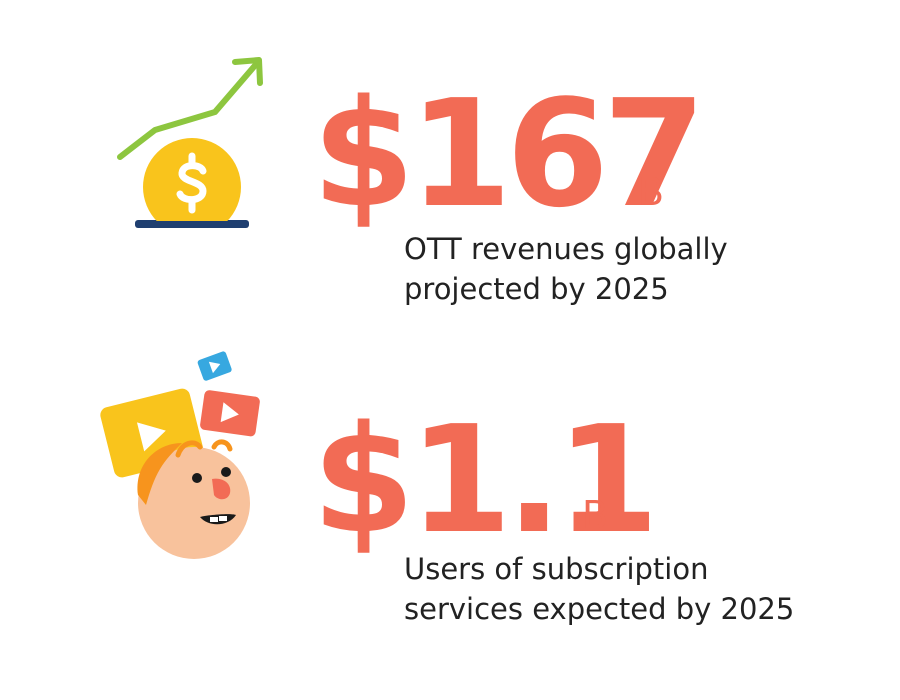 The width and height of the screenshot is (900, 700). Describe the element at coordinates (185, 457) in the screenshot. I see `video-viewer-icon` at that location.